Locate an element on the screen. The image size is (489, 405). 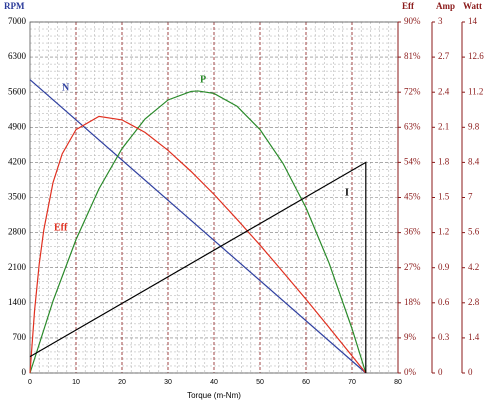
y-tick-label: 2800 is located at coordinates (17, 232).